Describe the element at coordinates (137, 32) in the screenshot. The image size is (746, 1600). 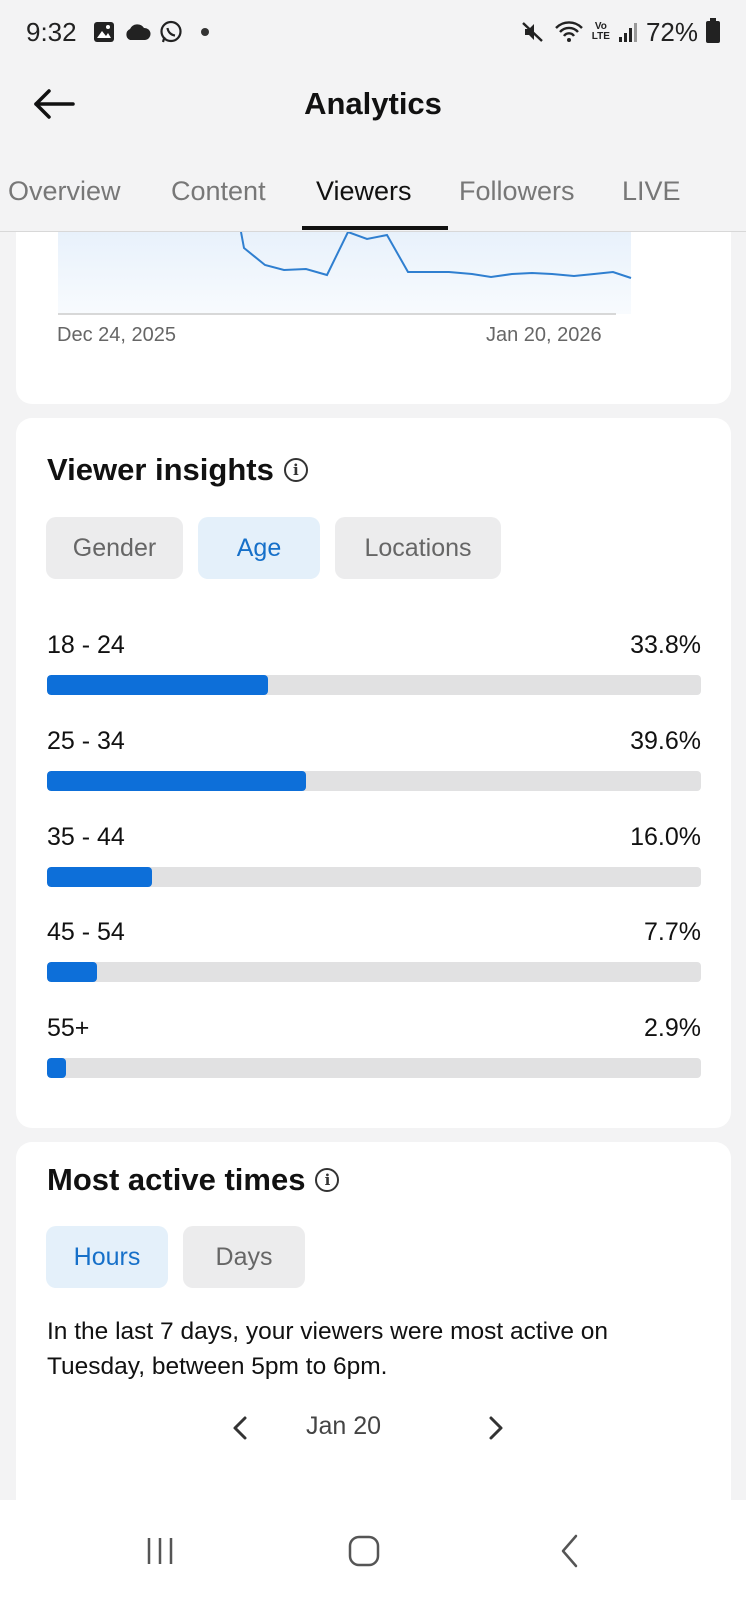
I see `cloud-icon` at that location.